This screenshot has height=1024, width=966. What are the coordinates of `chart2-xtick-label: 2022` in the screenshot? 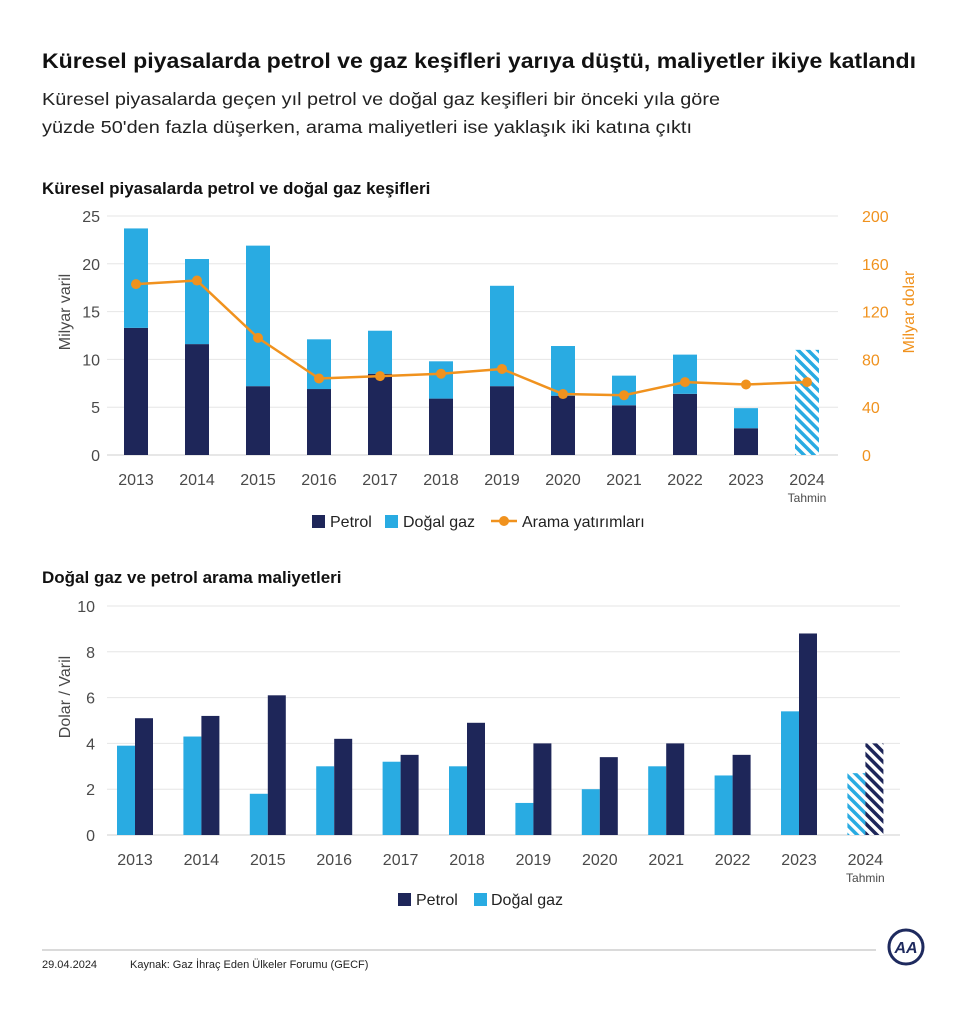 It's located at (733, 860).